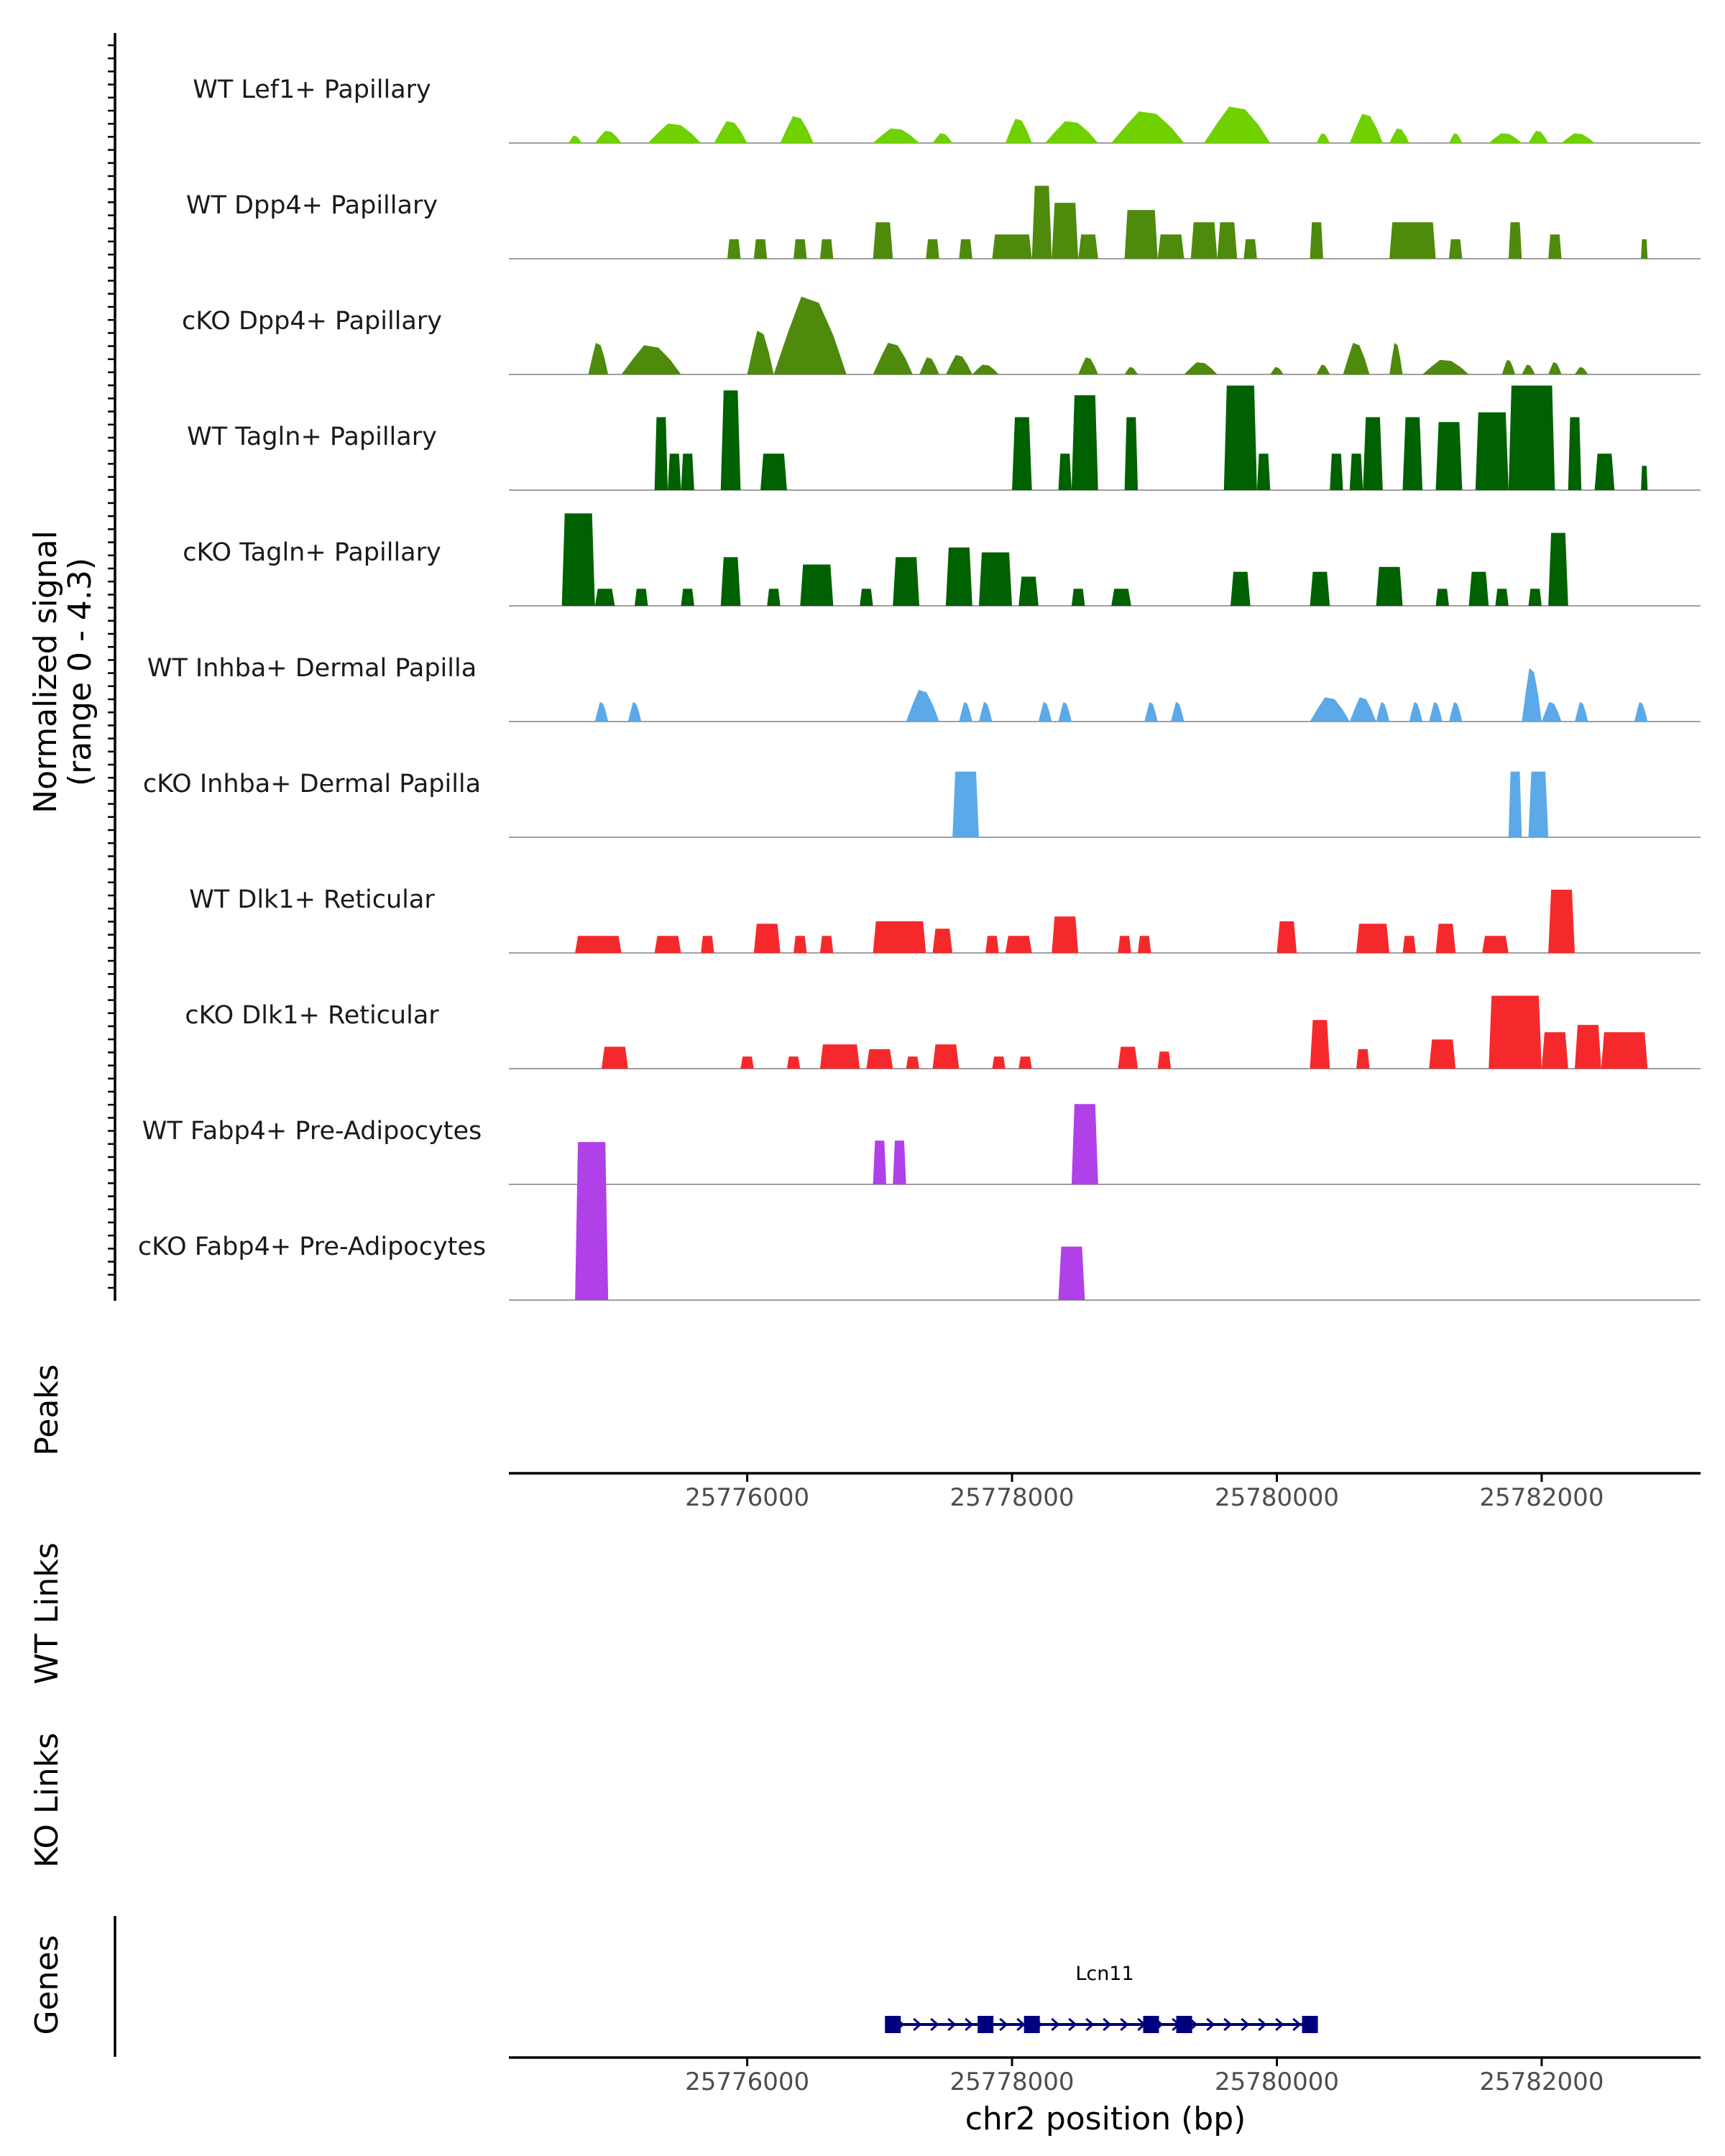 The image size is (1725, 2156). Describe the element at coordinates (80, 672) in the screenshot. I see `y-axis-title-line2: (range 0 - 4.3)` at that location.